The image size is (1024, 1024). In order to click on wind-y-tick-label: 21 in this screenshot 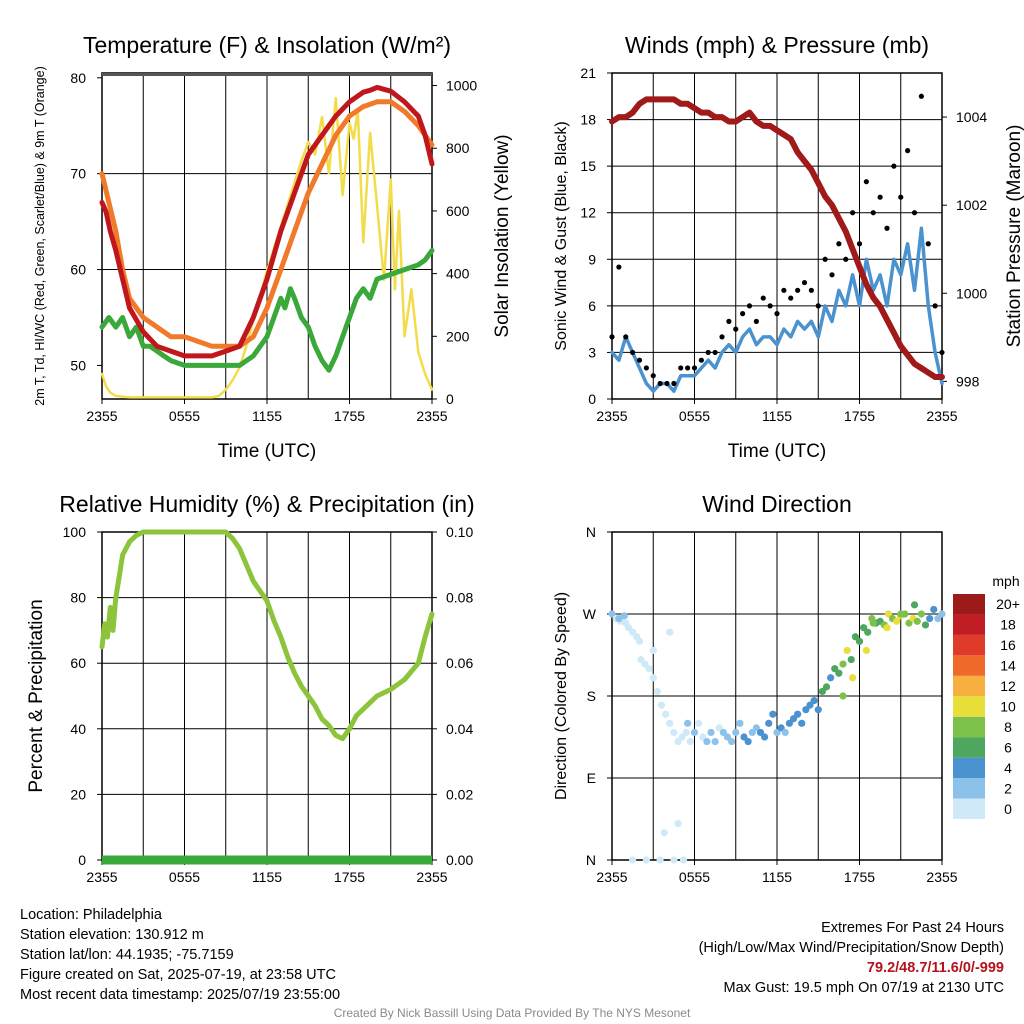, I will do `click(588, 73)`.